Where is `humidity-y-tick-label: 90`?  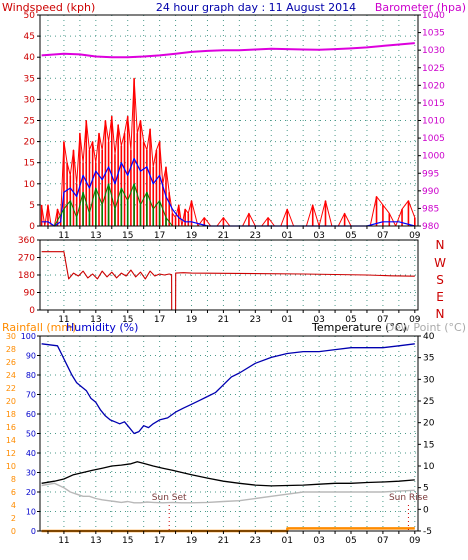
humidity-y-tick-label: 90 is located at coordinates (31, 356).